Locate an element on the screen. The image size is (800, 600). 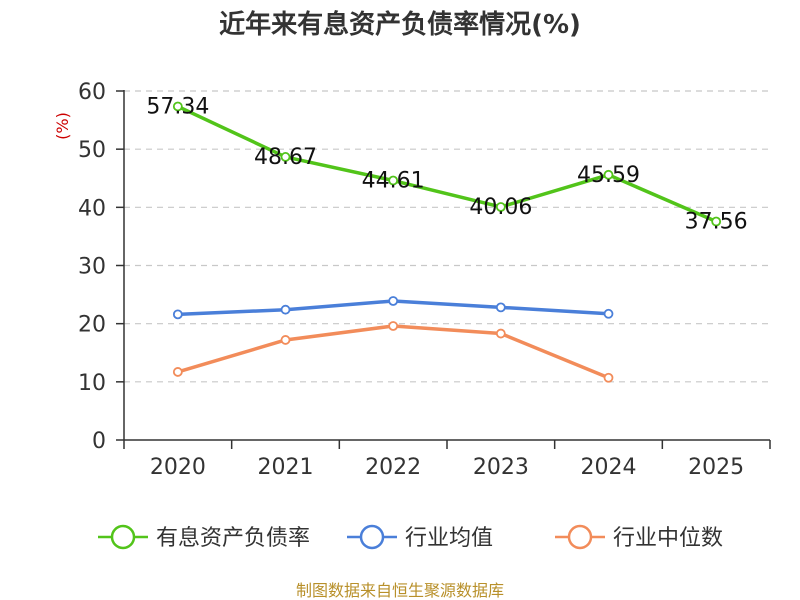
legend-item-2: 行业中位数 is located at coordinates (639, 537).